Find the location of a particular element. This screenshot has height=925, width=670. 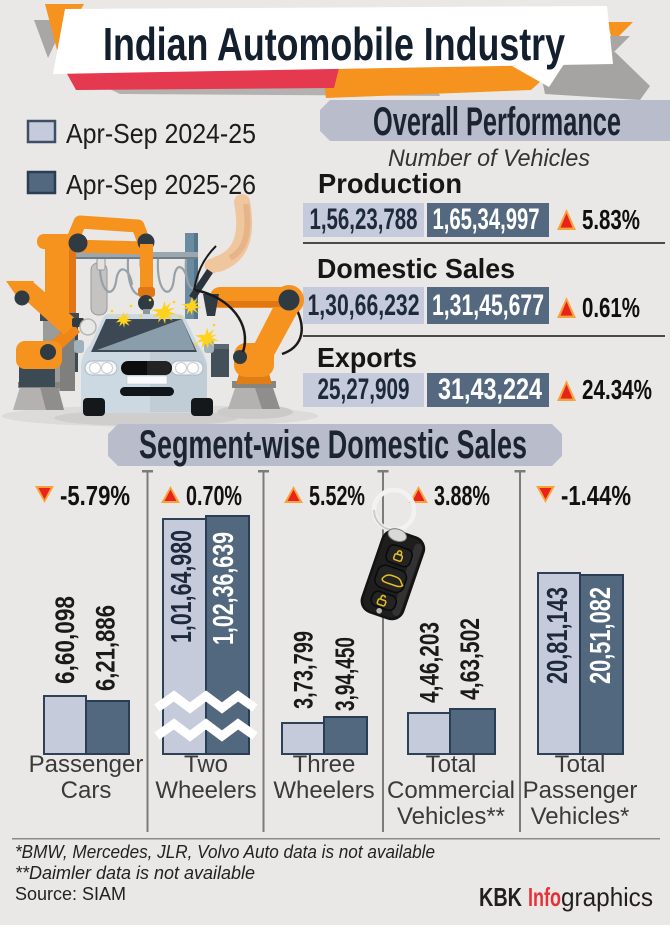

svg-text: -5.79% is located at coordinates (95, 495).